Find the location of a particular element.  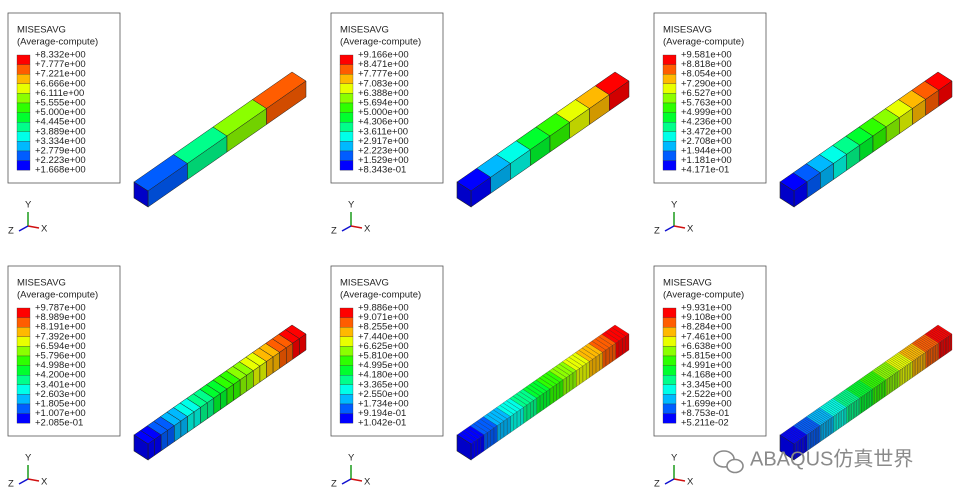

legend-label: +5.810e+00 is located at coordinates (383, 356).